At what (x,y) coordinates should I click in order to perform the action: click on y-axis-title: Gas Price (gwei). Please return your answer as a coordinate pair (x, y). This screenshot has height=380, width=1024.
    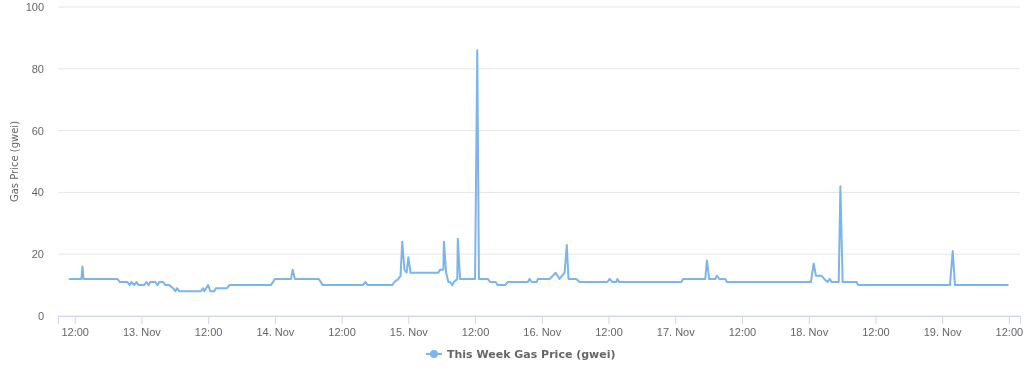
    Looking at the image, I should click on (14, 161).